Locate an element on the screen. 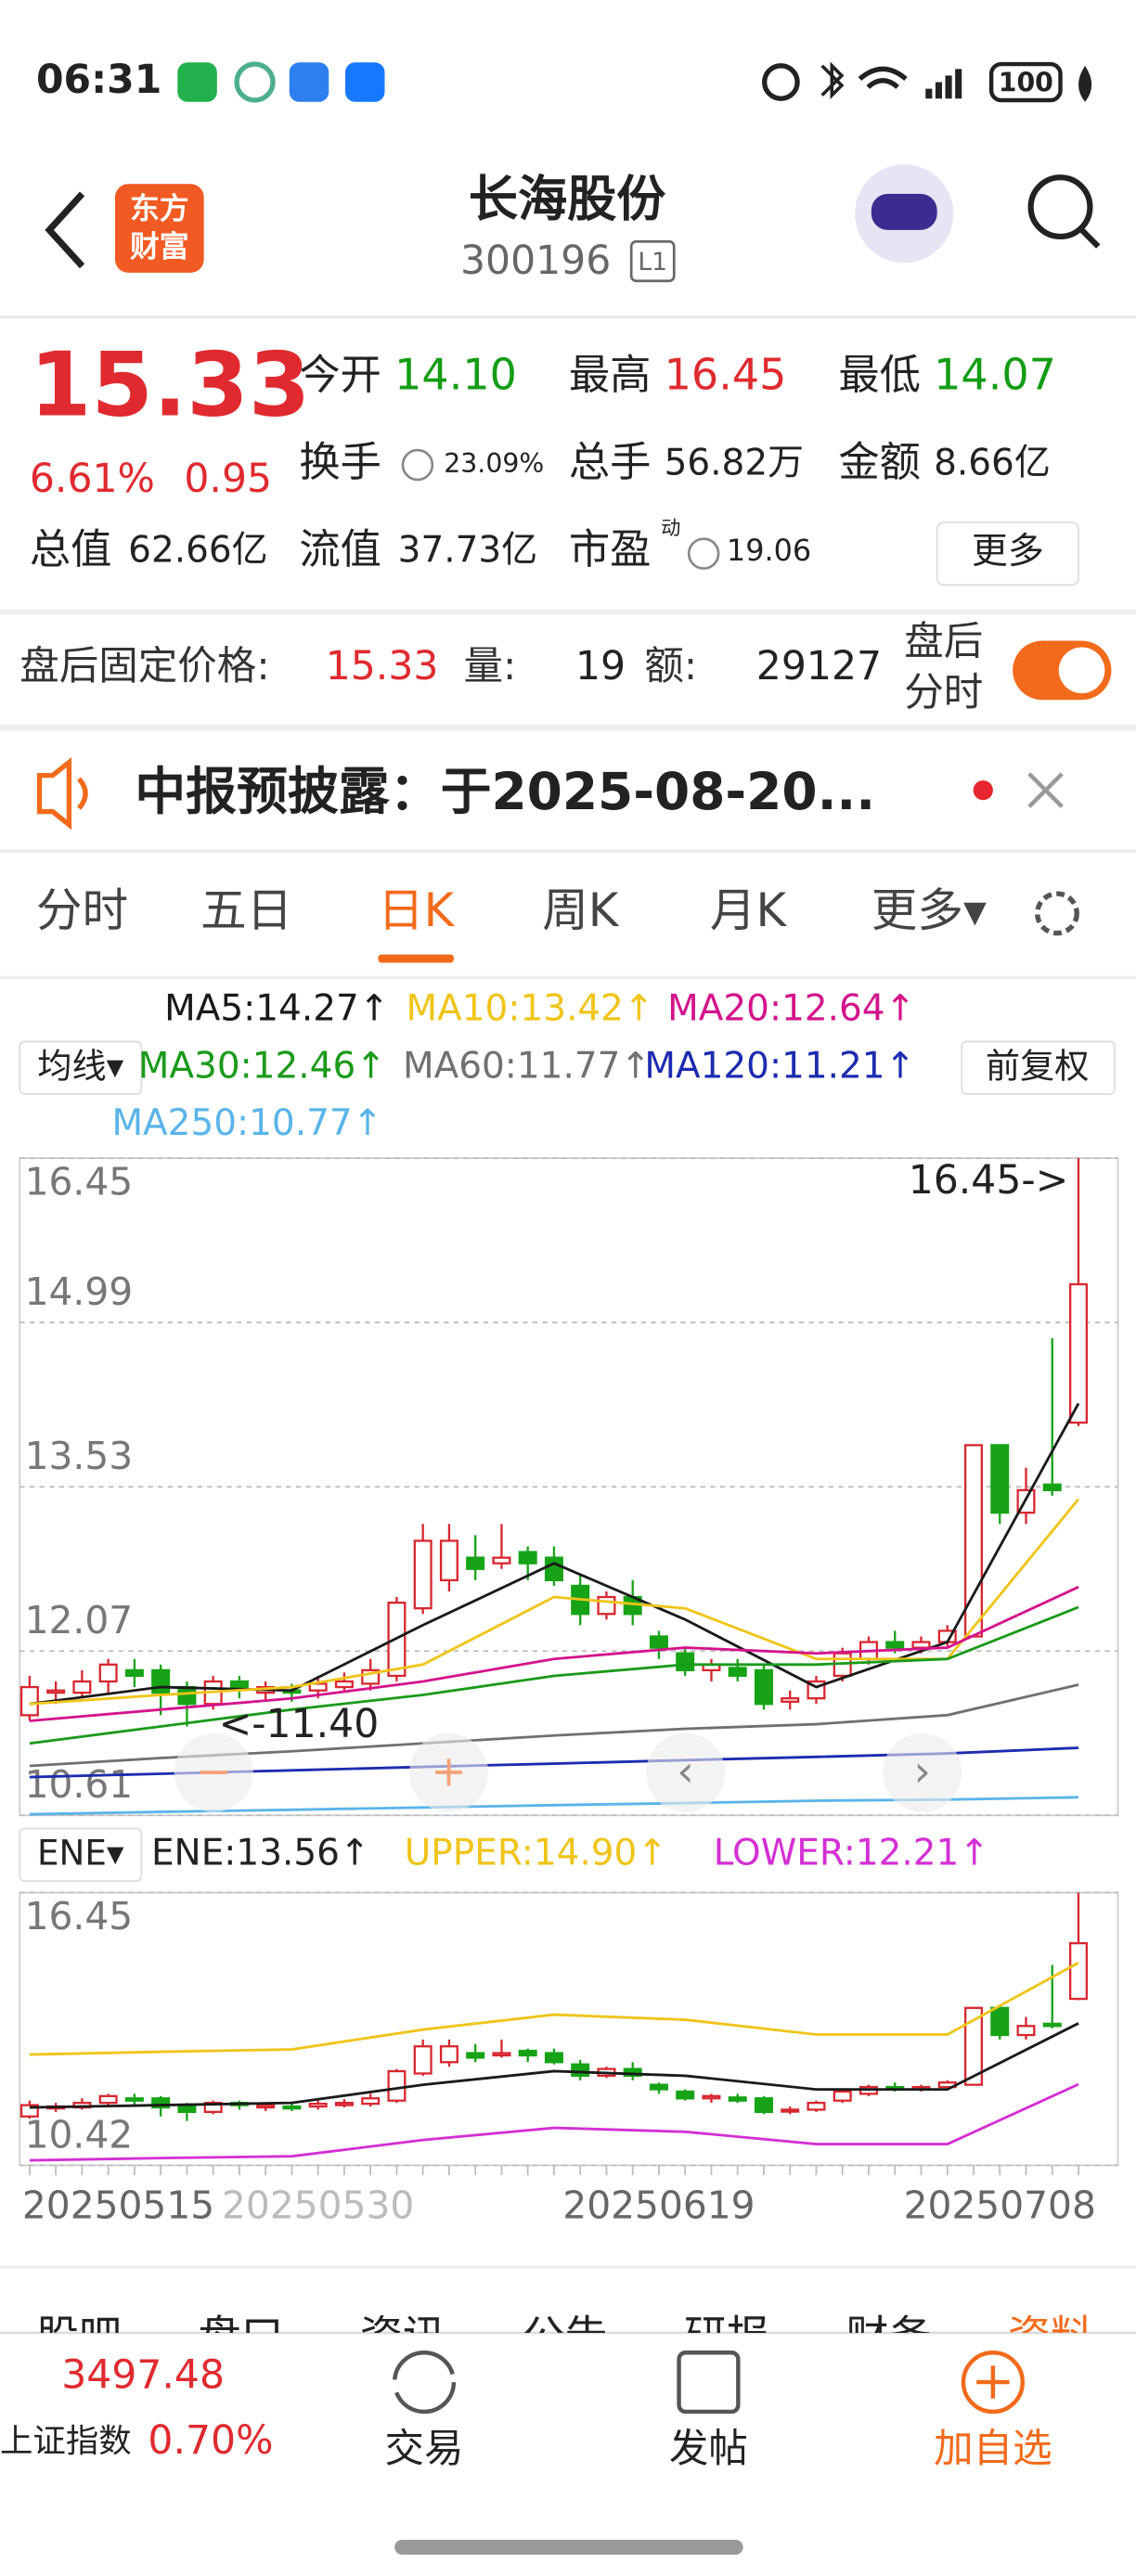 This screenshot has width=1136, height=2576. speaker-icon is located at coordinates (62, 793).